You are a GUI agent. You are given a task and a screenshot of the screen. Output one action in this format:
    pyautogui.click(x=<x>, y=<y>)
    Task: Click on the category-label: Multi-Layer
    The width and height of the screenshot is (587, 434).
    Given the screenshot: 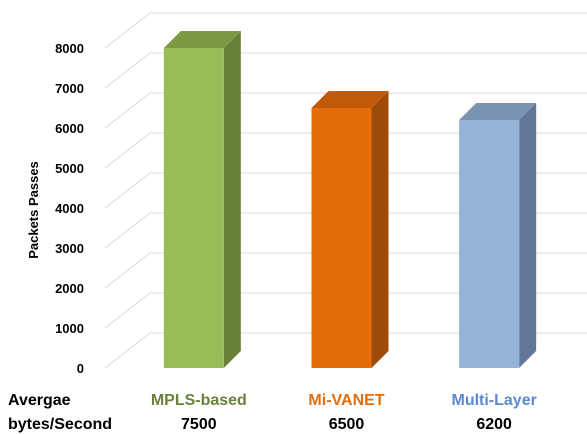 What is the action you would take?
    pyautogui.click(x=493, y=400)
    